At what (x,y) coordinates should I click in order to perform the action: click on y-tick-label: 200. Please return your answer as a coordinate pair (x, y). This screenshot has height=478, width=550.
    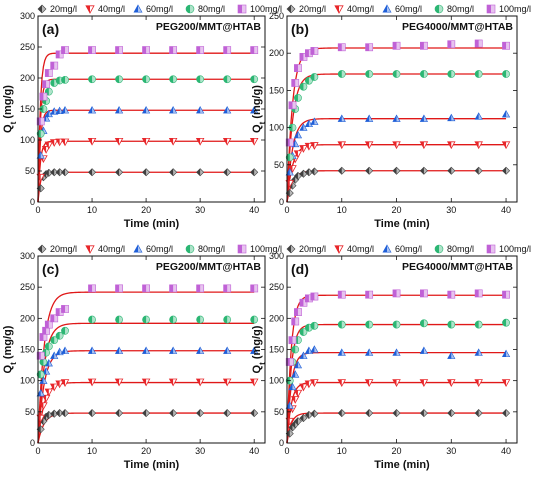
    Looking at the image, I should click on (27, 318).